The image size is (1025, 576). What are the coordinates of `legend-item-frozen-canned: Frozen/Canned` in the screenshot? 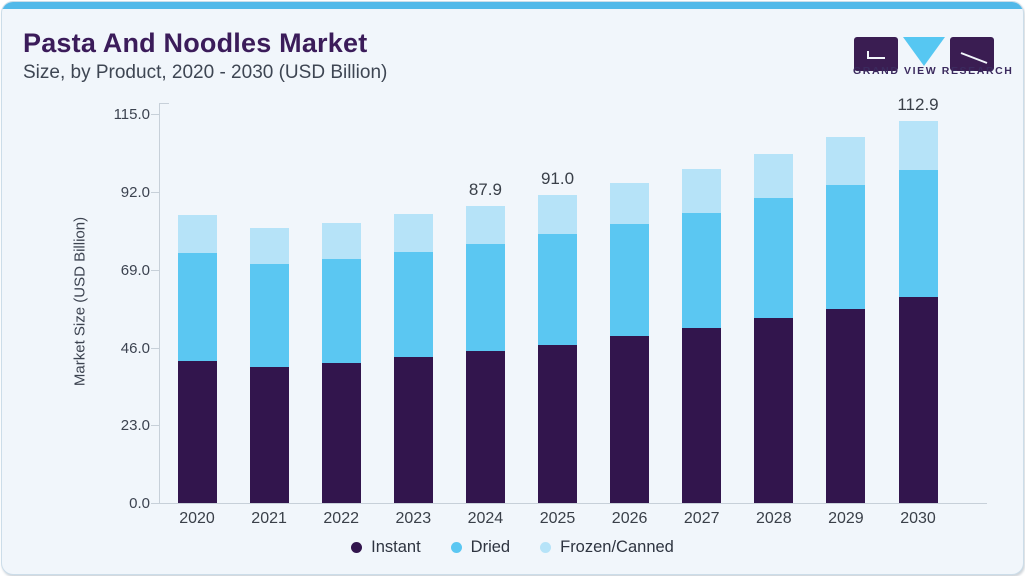 It's located at (607, 547).